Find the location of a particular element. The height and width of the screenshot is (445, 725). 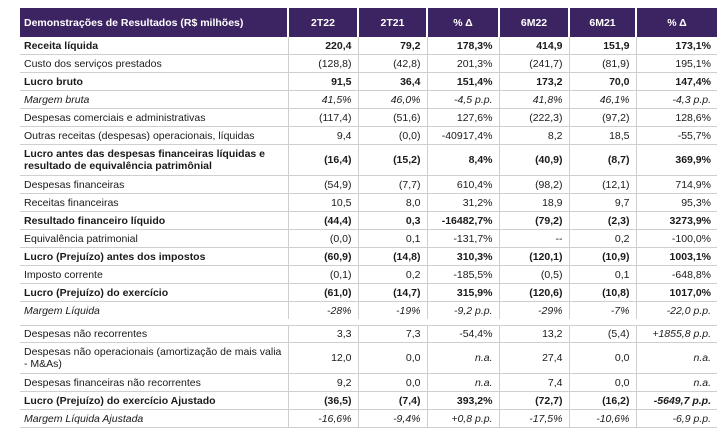

row-value: (60,9) is located at coordinates (323, 256).